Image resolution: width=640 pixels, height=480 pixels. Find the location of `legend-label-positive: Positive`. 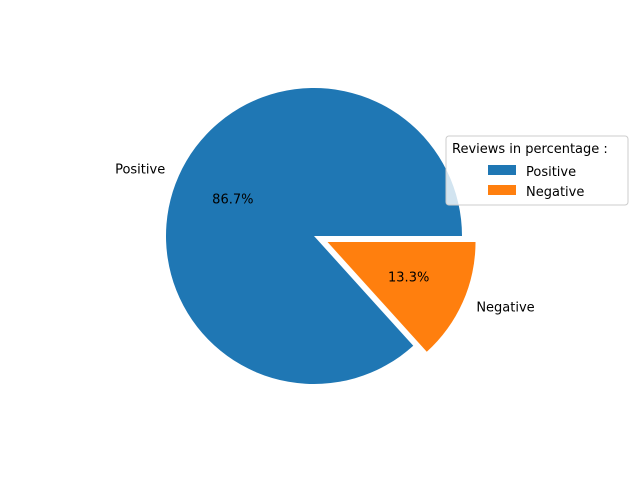

legend-label-positive: Positive is located at coordinates (551, 172).